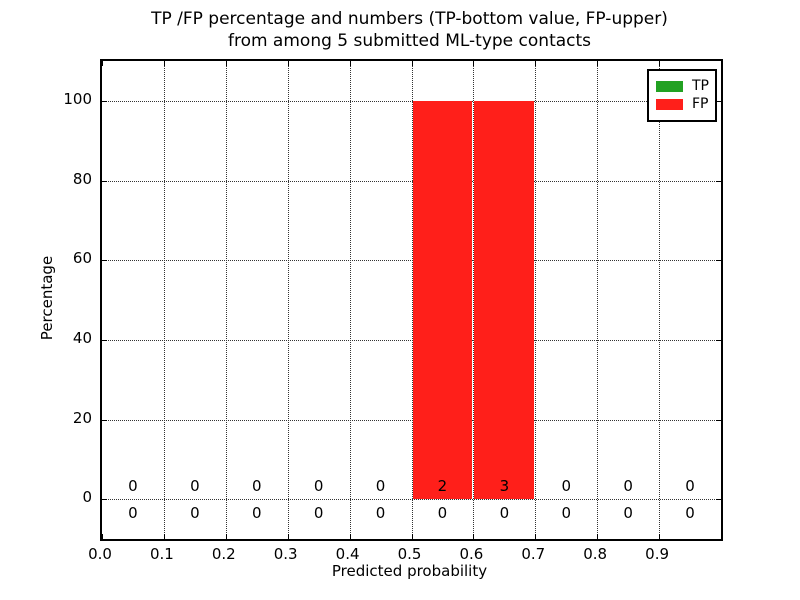 The height and width of the screenshot is (600, 800). I want to click on legend-label: TP, so click(700, 86).